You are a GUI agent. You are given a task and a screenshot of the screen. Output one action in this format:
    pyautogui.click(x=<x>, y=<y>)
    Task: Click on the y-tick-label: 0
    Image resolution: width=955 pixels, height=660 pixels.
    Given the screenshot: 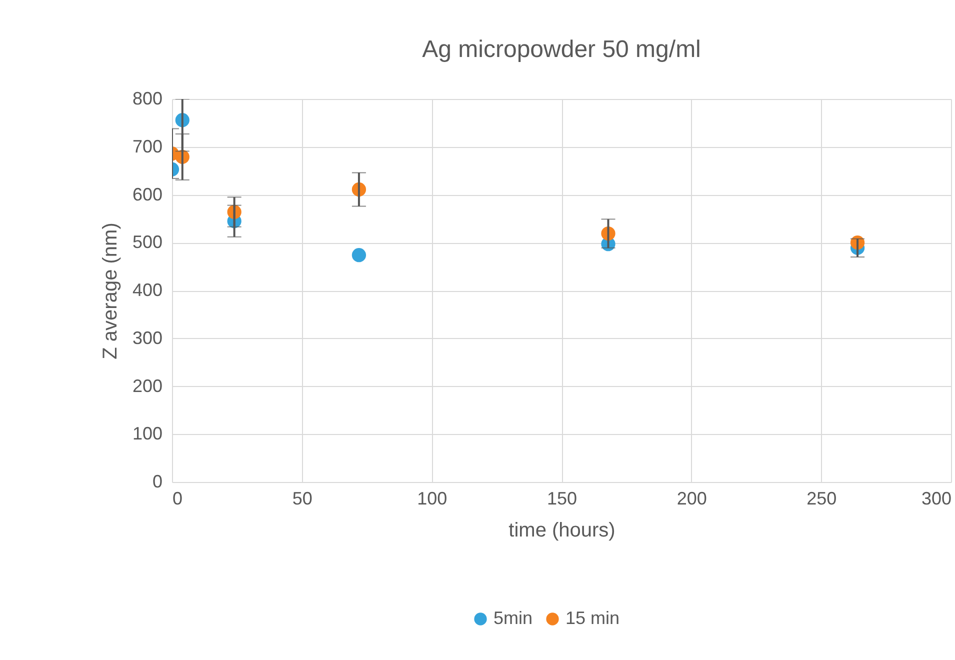 What is the action you would take?
    pyautogui.click(x=157, y=482)
    